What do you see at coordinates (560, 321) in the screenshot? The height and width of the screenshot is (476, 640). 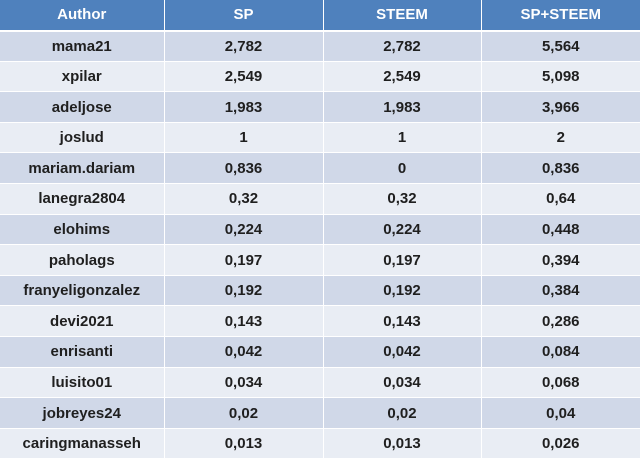 I see `sp-plus-steem-cell: 0,286` at bounding box center [560, 321].